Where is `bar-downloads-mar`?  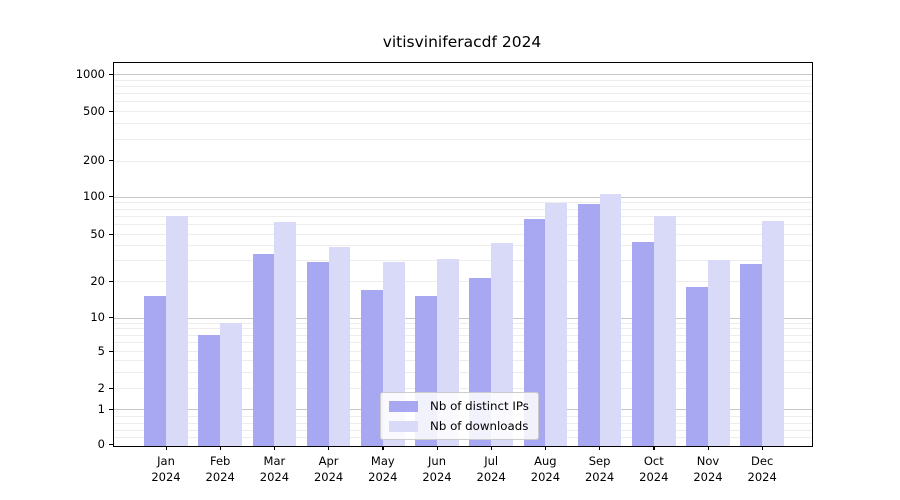
bar-downloads-mar is located at coordinates (285, 334).